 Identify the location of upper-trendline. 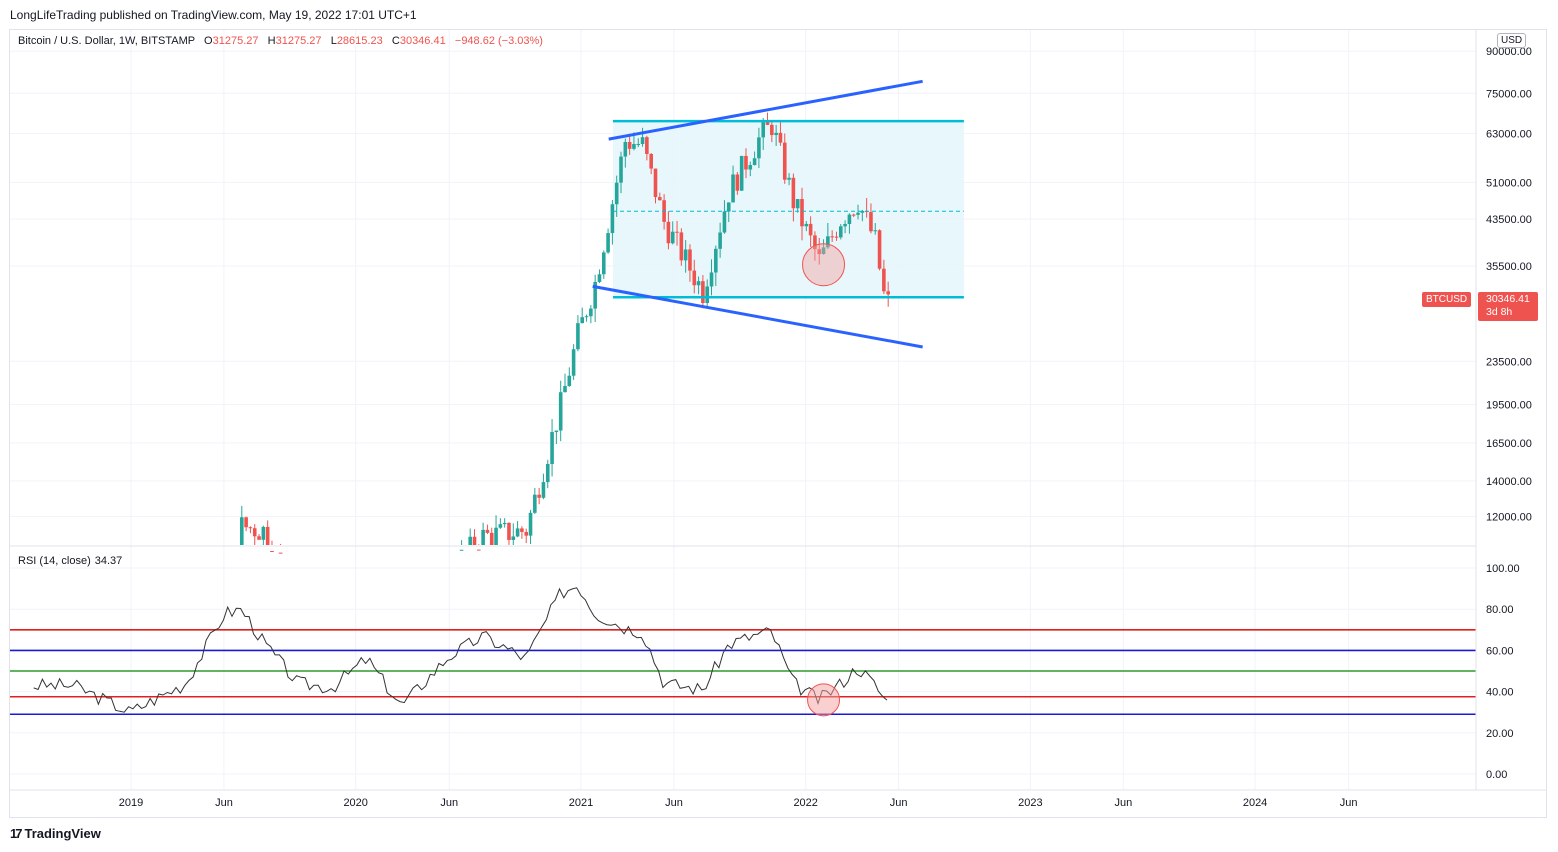
(765, 110).